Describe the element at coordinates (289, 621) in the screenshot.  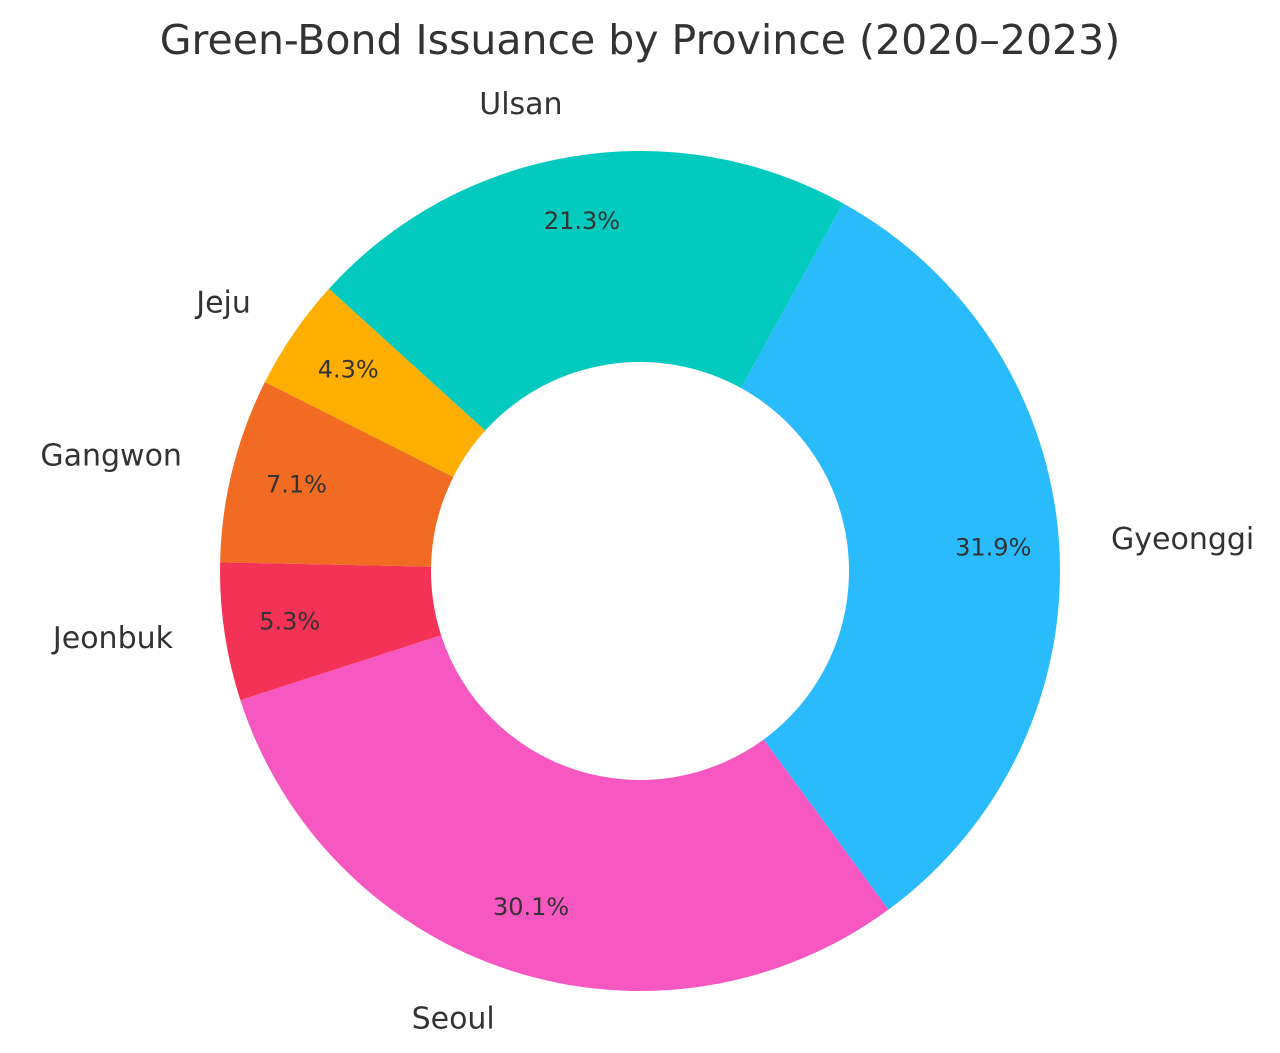
I see `percent-label-jeonbuk: 5.3%` at that location.